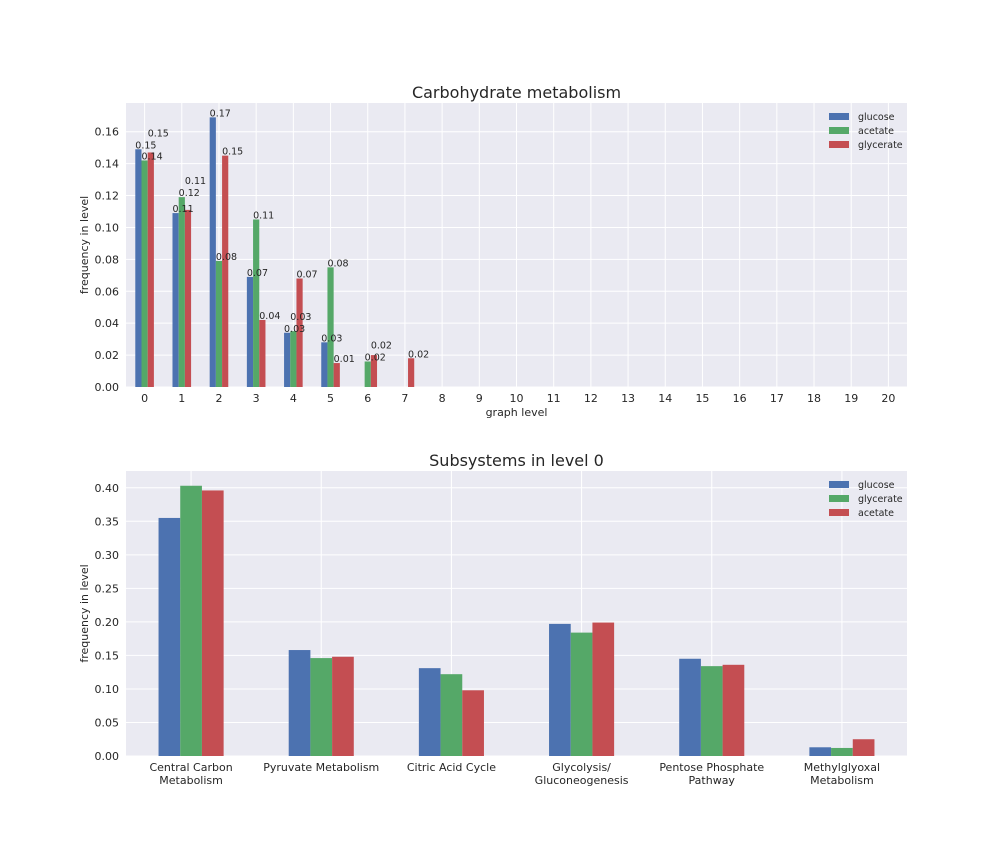  I want to click on x-tick-label: Glycolysis/Gluconeogenesis, so click(582, 774).